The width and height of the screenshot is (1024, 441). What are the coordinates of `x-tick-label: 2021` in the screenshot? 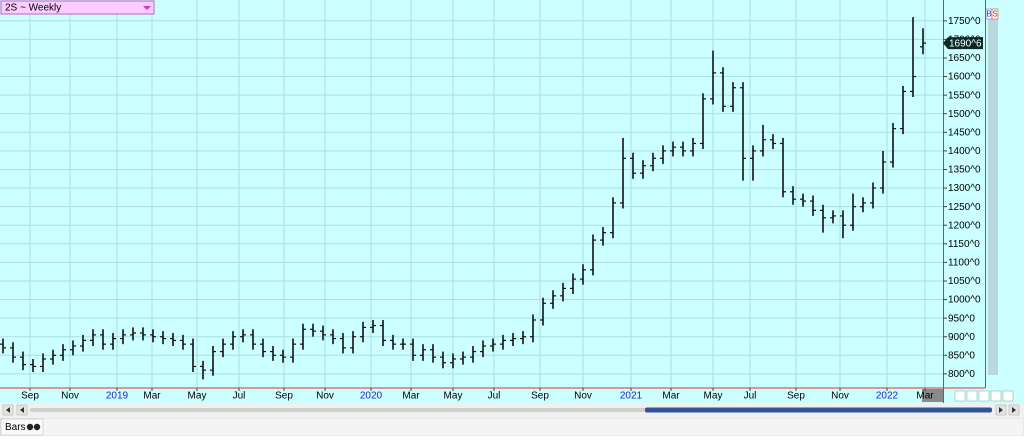 It's located at (631, 396).